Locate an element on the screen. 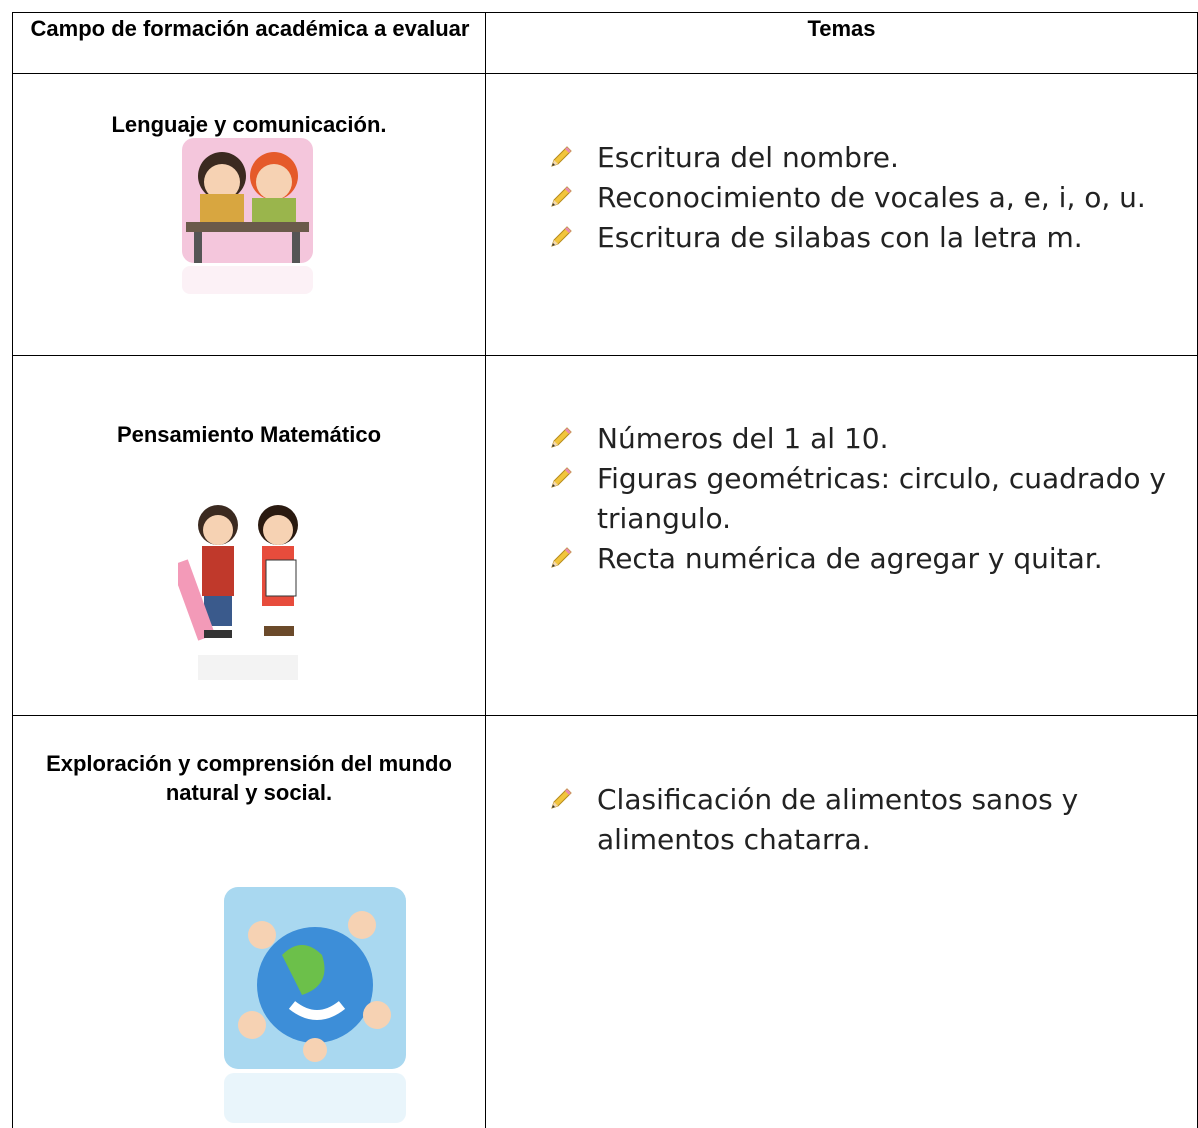 The image size is (1198, 1128). topic-text: Escritura del nombre. is located at coordinates (748, 157).